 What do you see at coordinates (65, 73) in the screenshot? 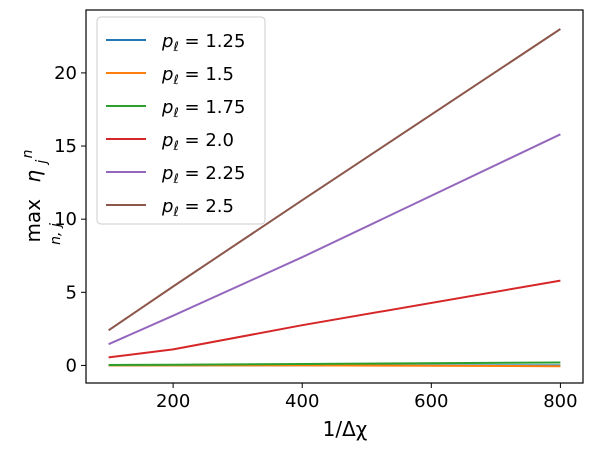
I see `y-tick-label: 20` at bounding box center [65, 73].